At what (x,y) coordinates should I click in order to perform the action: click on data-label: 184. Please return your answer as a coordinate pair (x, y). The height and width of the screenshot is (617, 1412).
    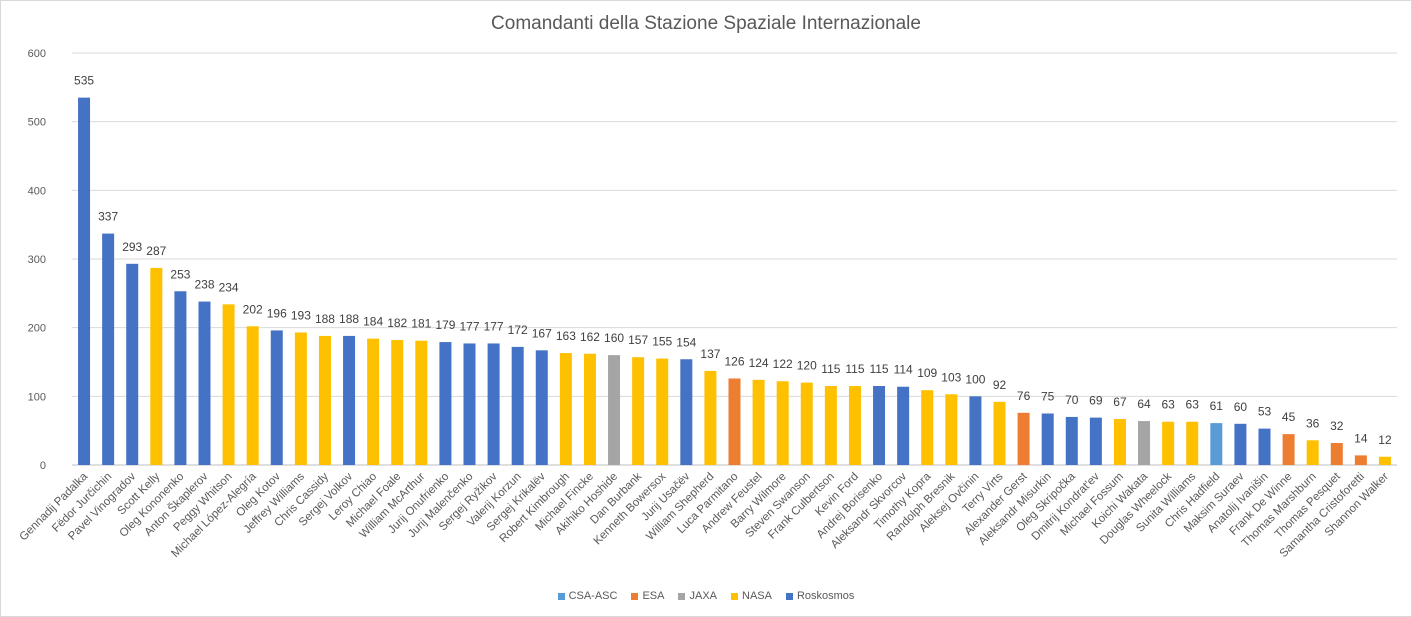
    Looking at the image, I should click on (373, 322).